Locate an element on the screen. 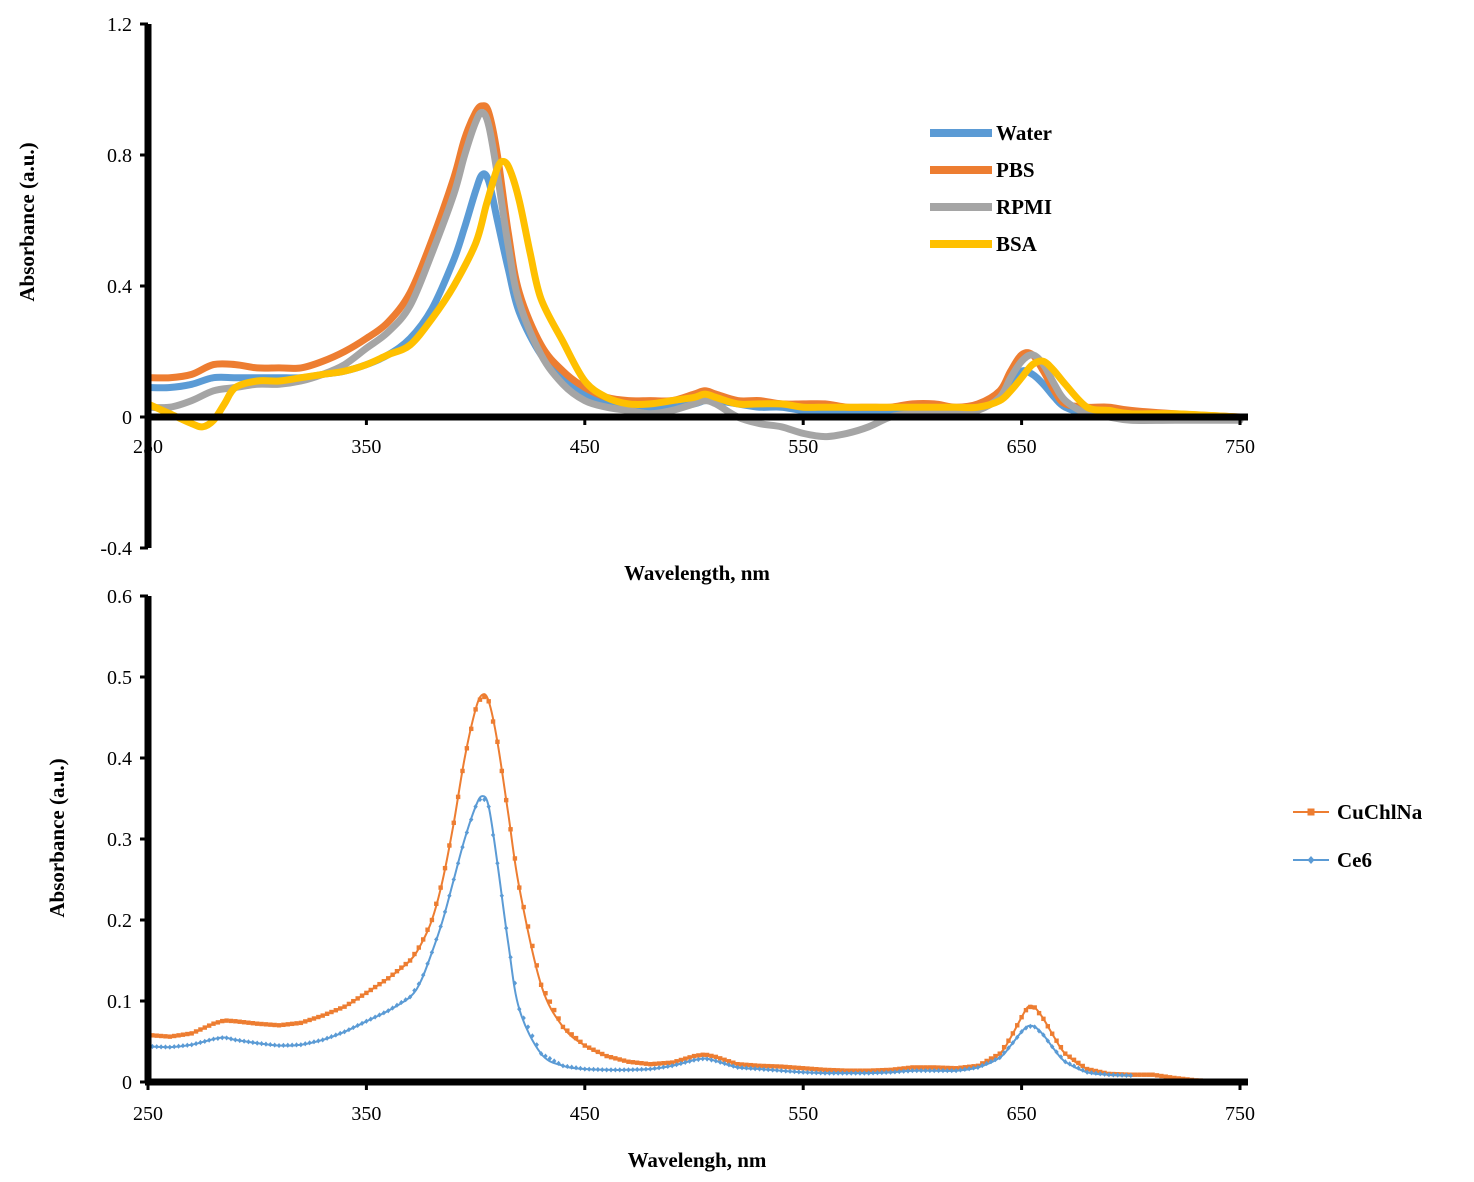 The image size is (1474, 1182). x-tick-label: 650 is located at coordinates (1022, 1114).